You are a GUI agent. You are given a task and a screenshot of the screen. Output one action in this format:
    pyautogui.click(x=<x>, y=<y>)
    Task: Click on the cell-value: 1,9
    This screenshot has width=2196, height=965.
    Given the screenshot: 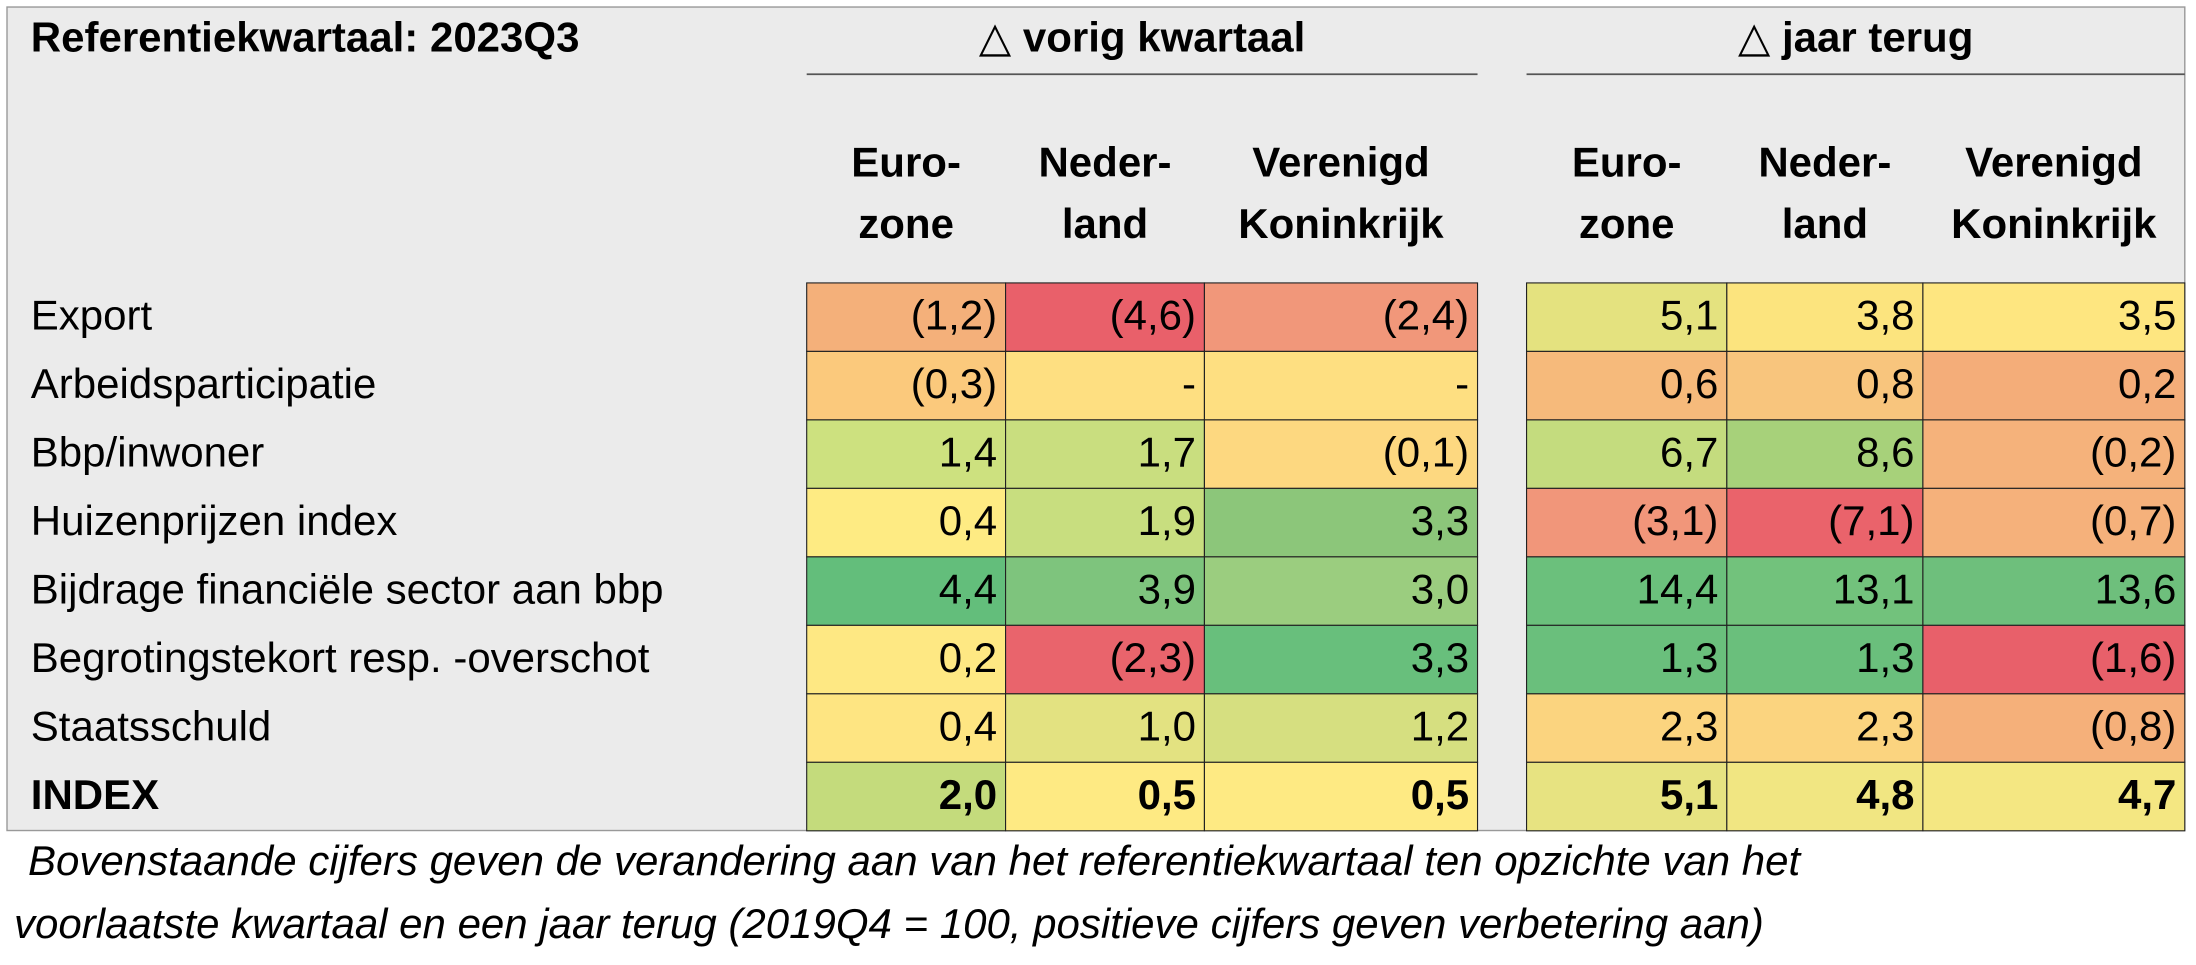 What is the action you would take?
    pyautogui.click(x=1167, y=520)
    